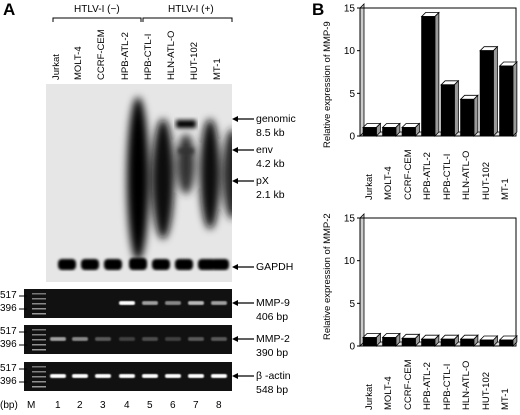 The width and height of the screenshot is (520, 415). I want to click on x-label-1-2: CCRF-CEM, so click(408, 384).